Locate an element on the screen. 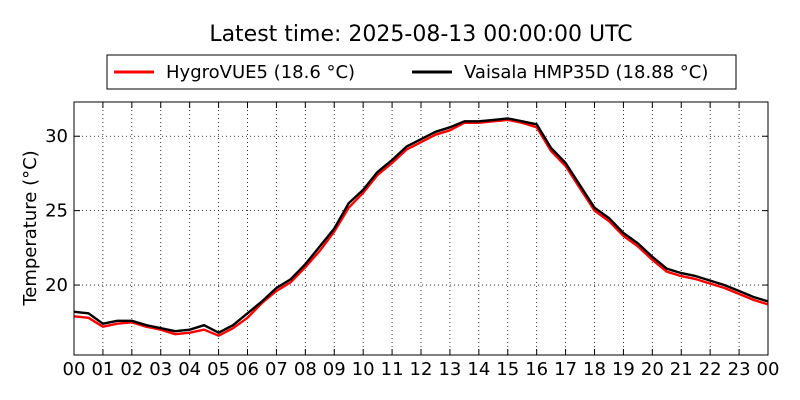 This screenshot has height=400, width=800. x-tick-label: 08 is located at coordinates (305, 369).